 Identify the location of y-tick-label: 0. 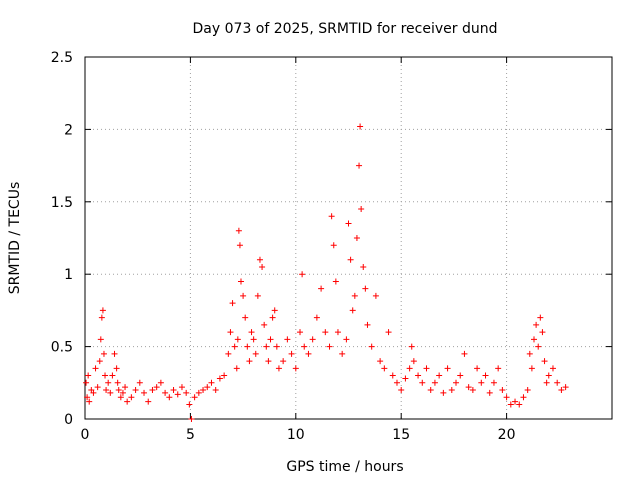
(68, 420).